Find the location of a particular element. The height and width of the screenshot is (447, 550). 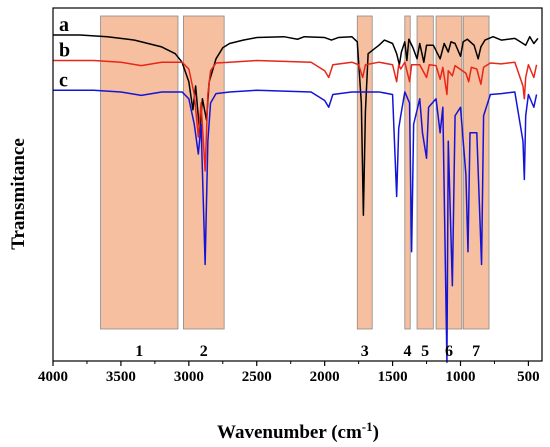

x-tick-label-500: 500 is located at coordinates (528, 377).